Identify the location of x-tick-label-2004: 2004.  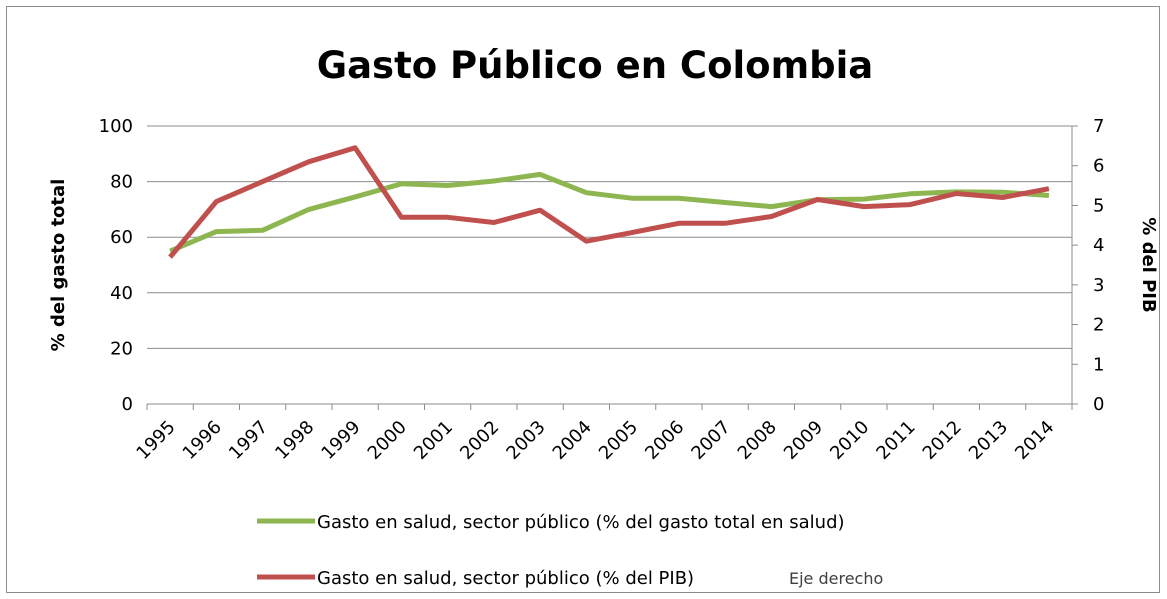
(572, 440).